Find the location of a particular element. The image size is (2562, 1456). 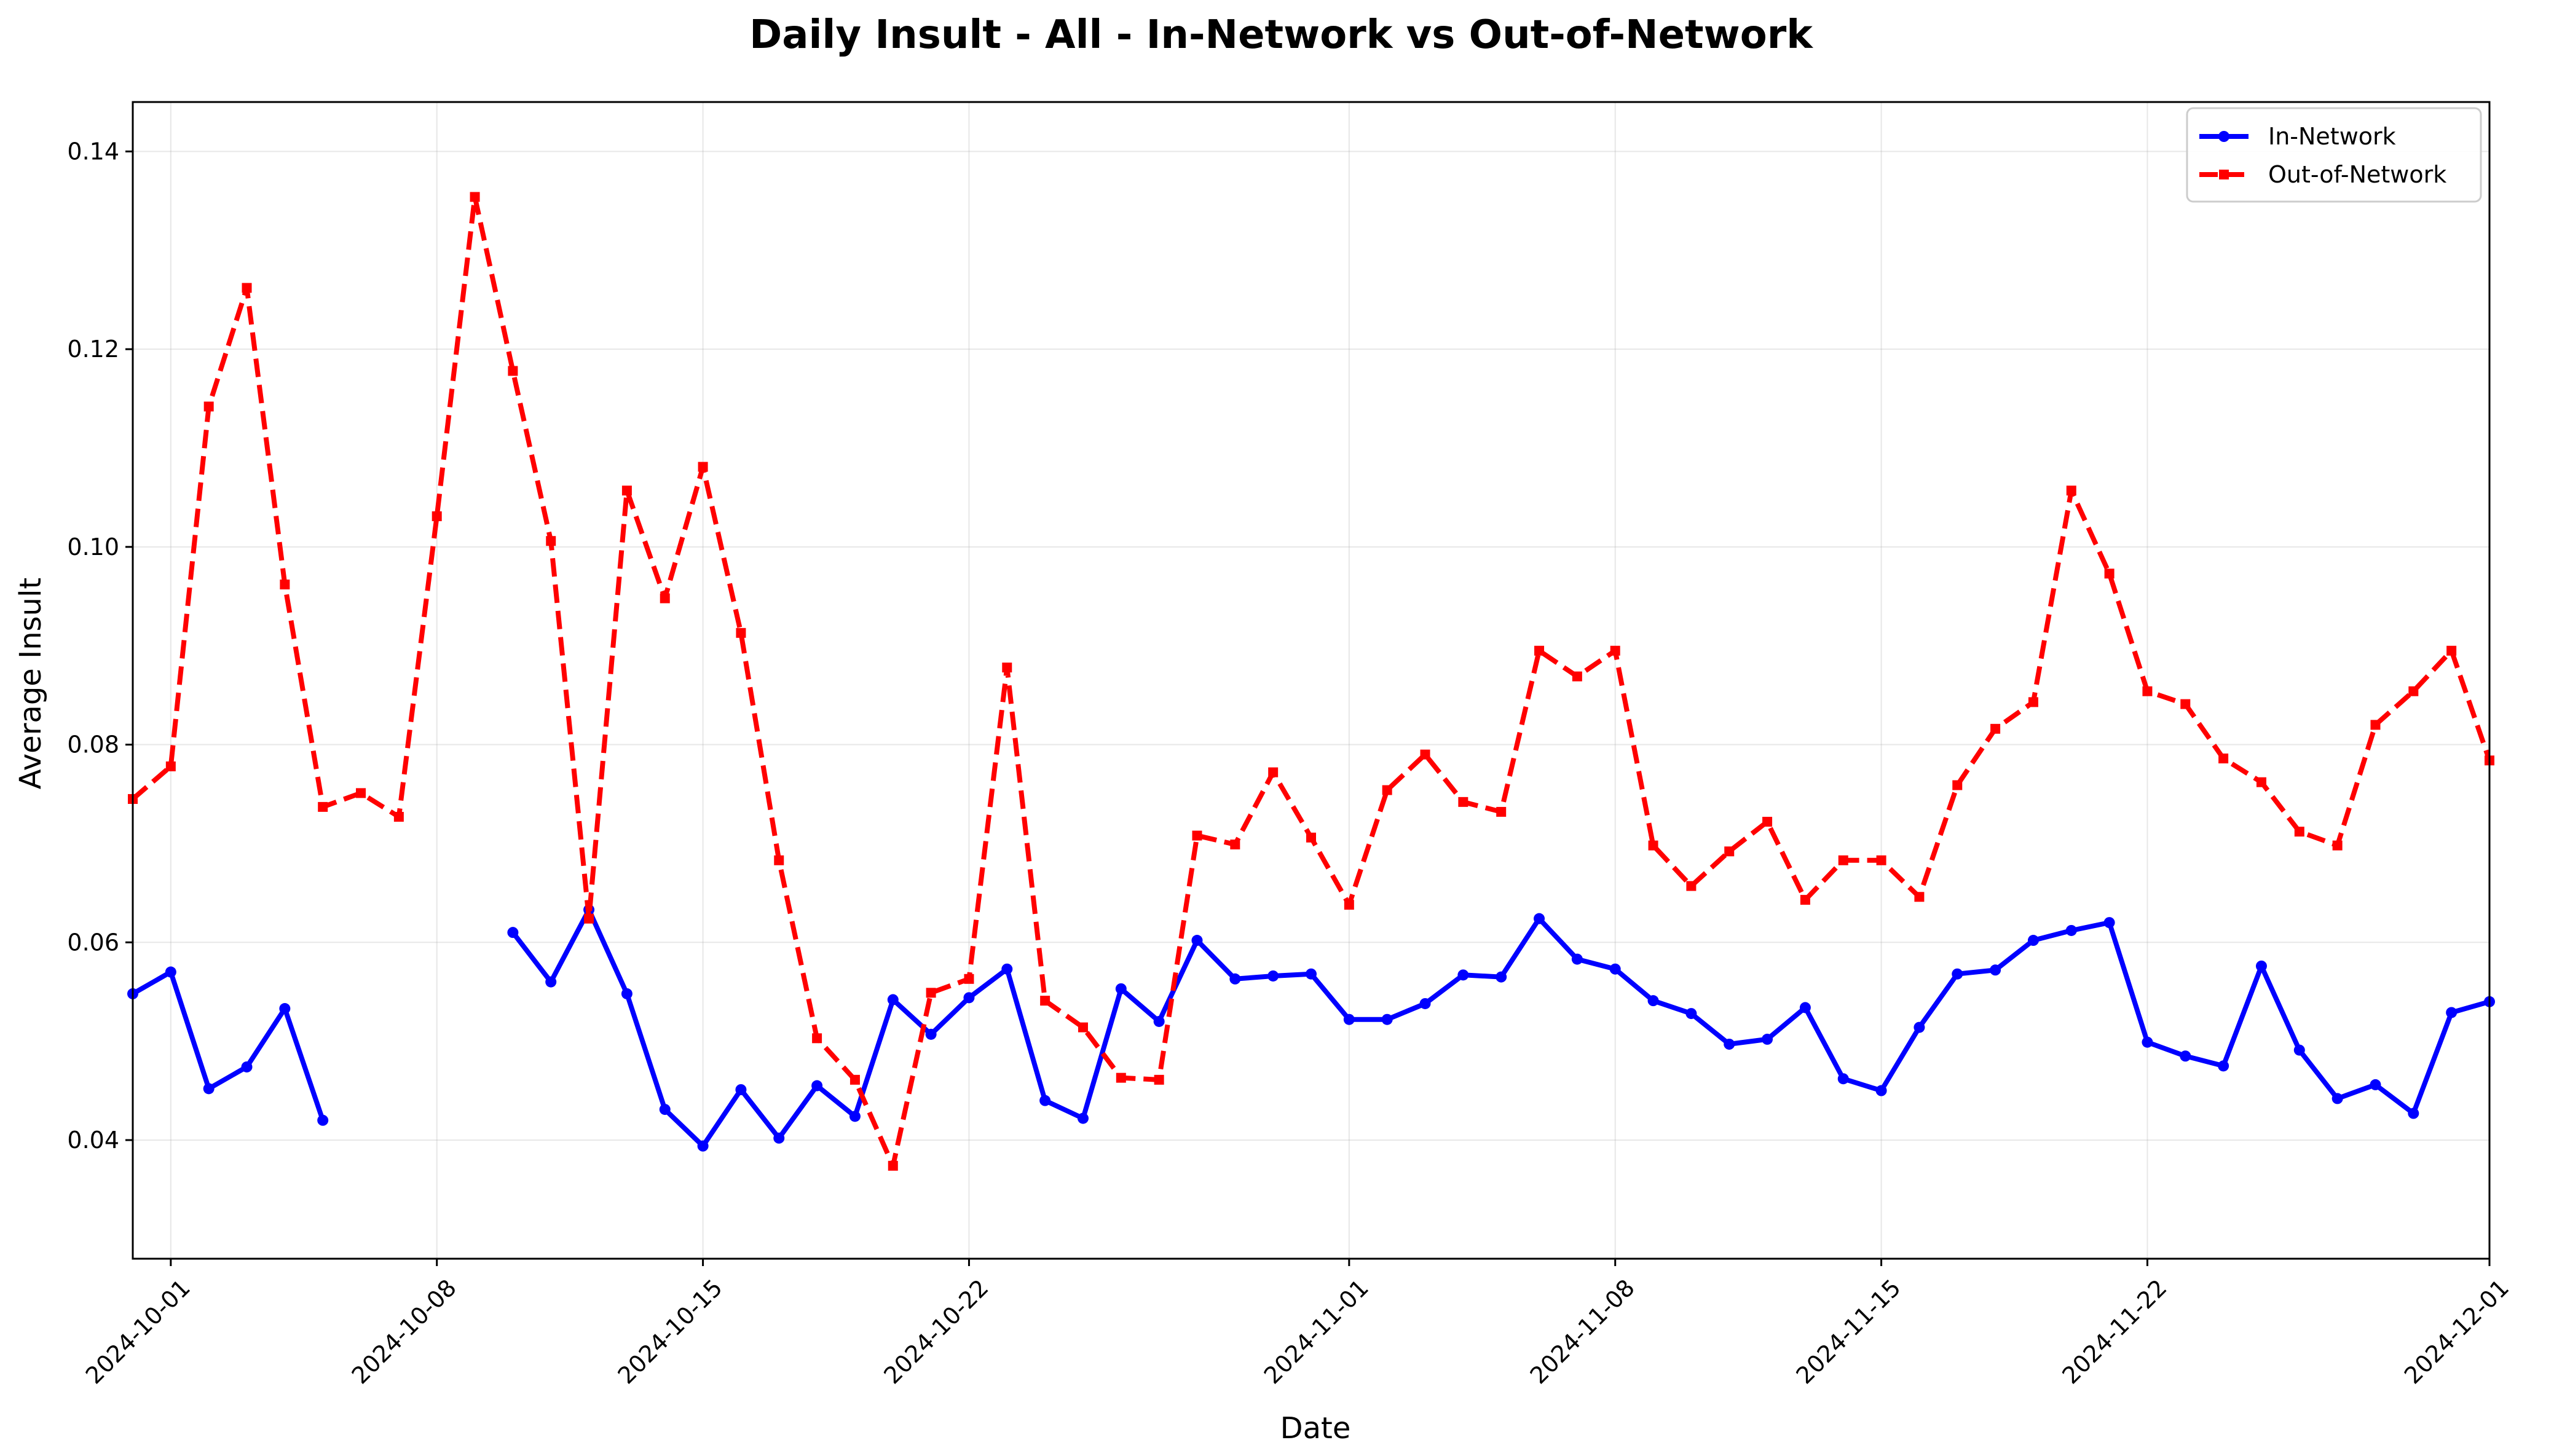

y-tick-label: 0.12 is located at coordinates (93, 349).